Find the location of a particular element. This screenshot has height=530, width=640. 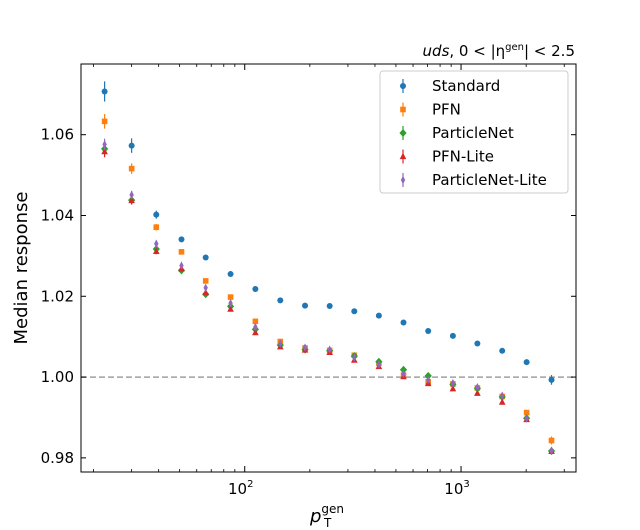

corner-label: uds, 0 < |ηgen| < 2.5 is located at coordinates (499, 51).